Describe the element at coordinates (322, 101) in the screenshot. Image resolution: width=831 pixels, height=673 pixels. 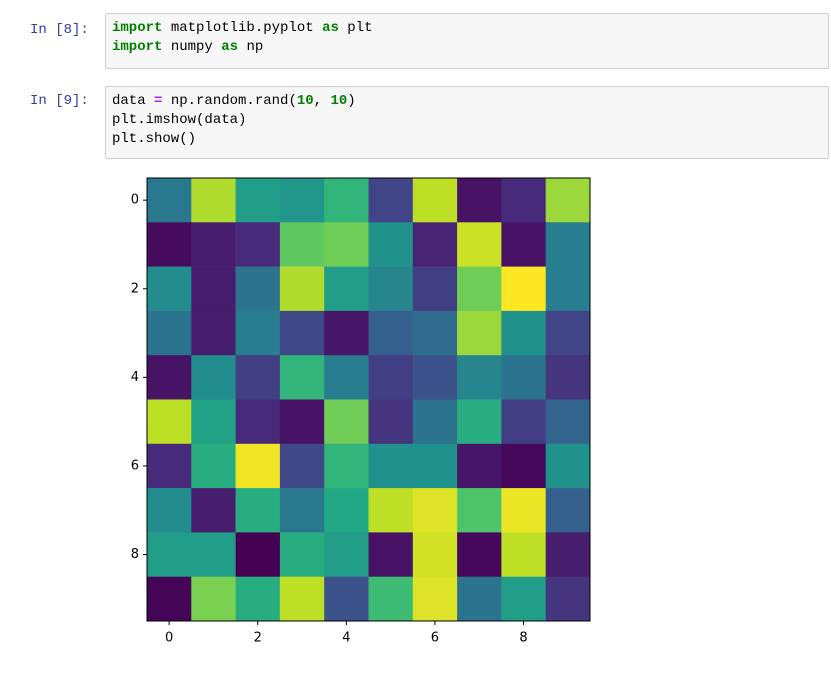
I see `code-token: ,` at that location.